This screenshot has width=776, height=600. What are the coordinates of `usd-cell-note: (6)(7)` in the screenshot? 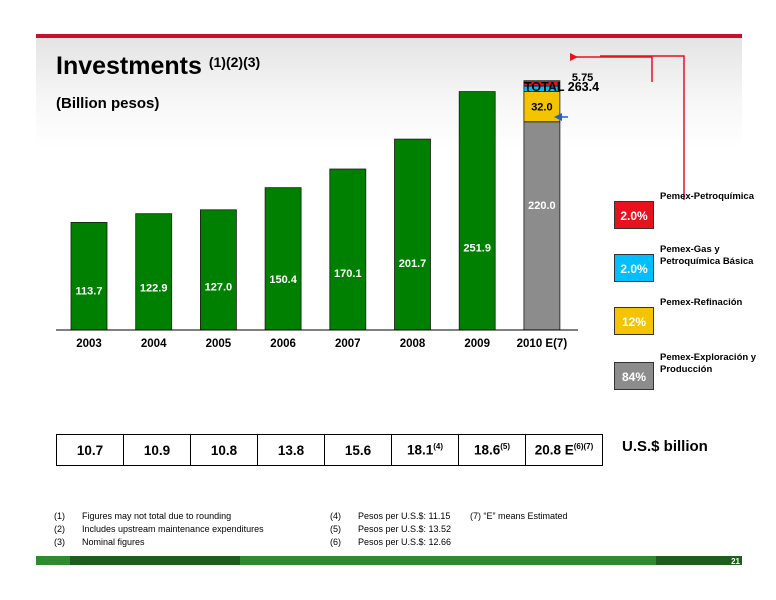 It's located at (583, 447).